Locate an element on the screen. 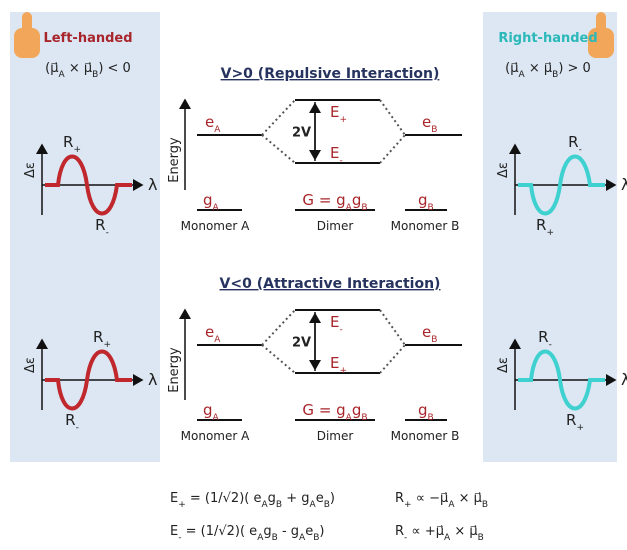 This screenshot has height=550, width=627. level-label: gA is located at coordinates (211, 202).